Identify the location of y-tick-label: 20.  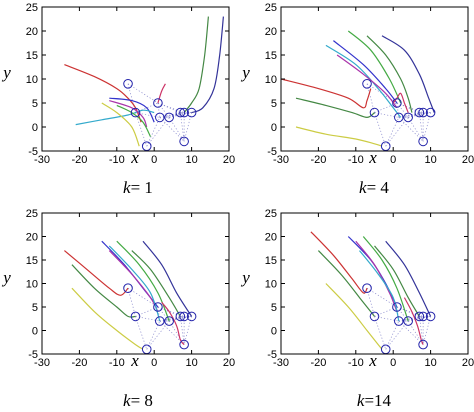
(32, 238).